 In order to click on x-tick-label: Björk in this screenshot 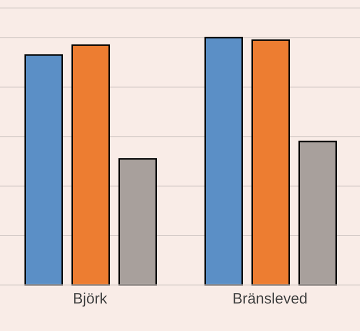, I will do `click(90, 299)`.